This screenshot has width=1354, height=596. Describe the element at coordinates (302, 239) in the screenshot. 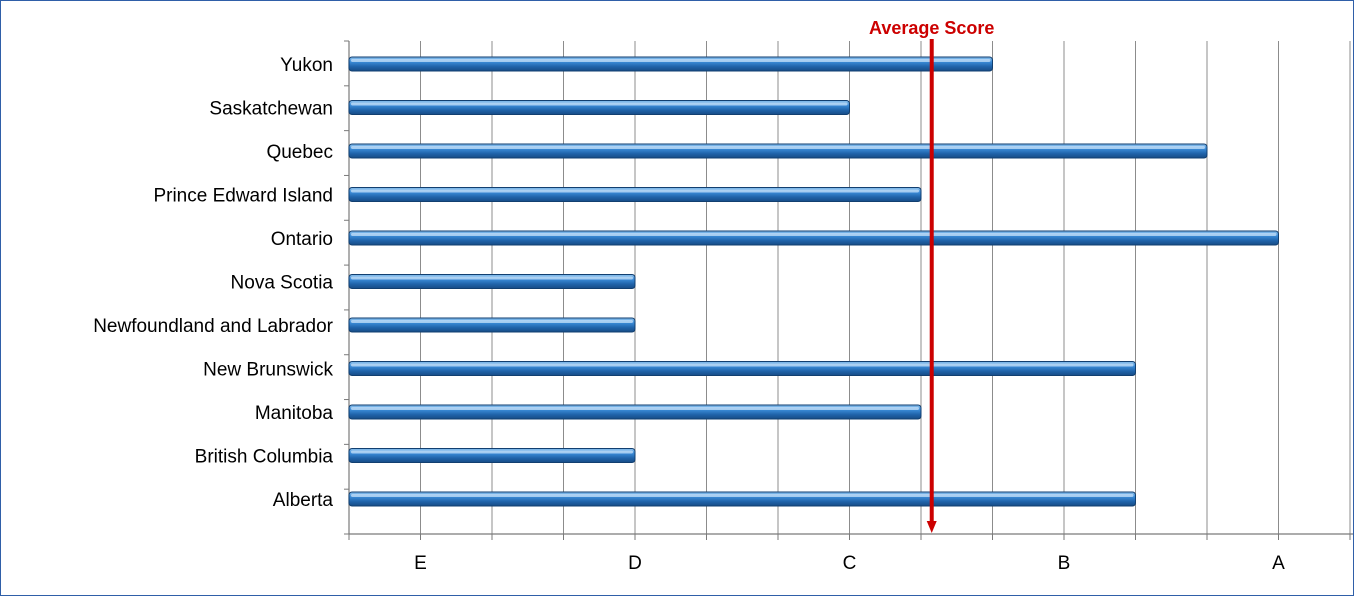

I see `category-label: Ontario` at that location.